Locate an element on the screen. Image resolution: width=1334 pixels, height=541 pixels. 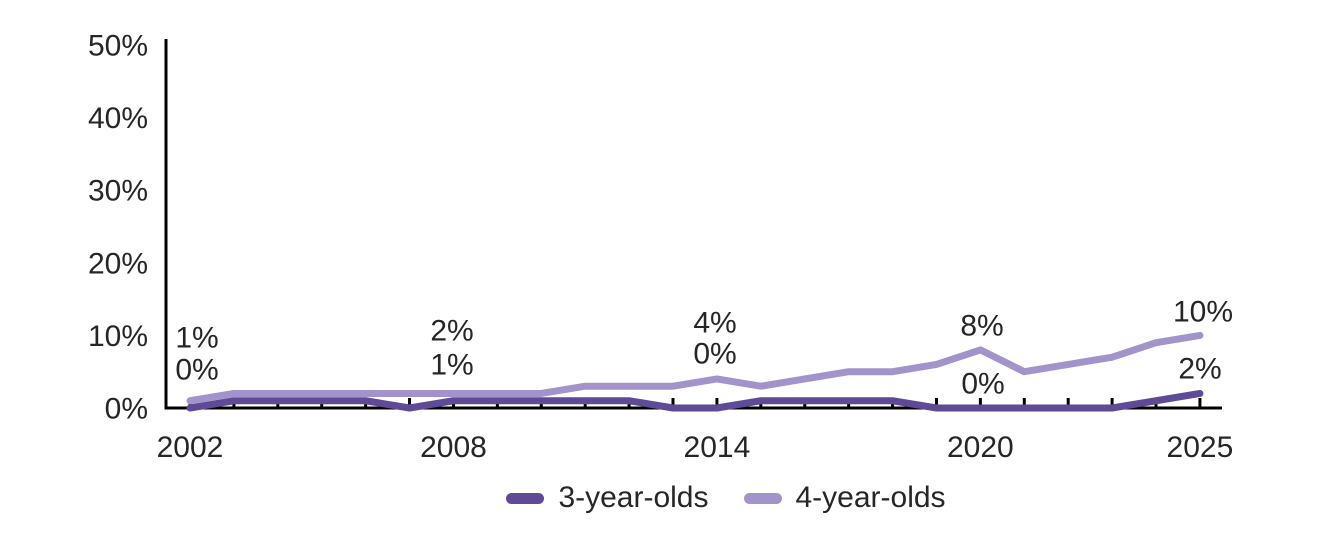
y-axis-tick-label: 10% is located at coordinates (118, 336).